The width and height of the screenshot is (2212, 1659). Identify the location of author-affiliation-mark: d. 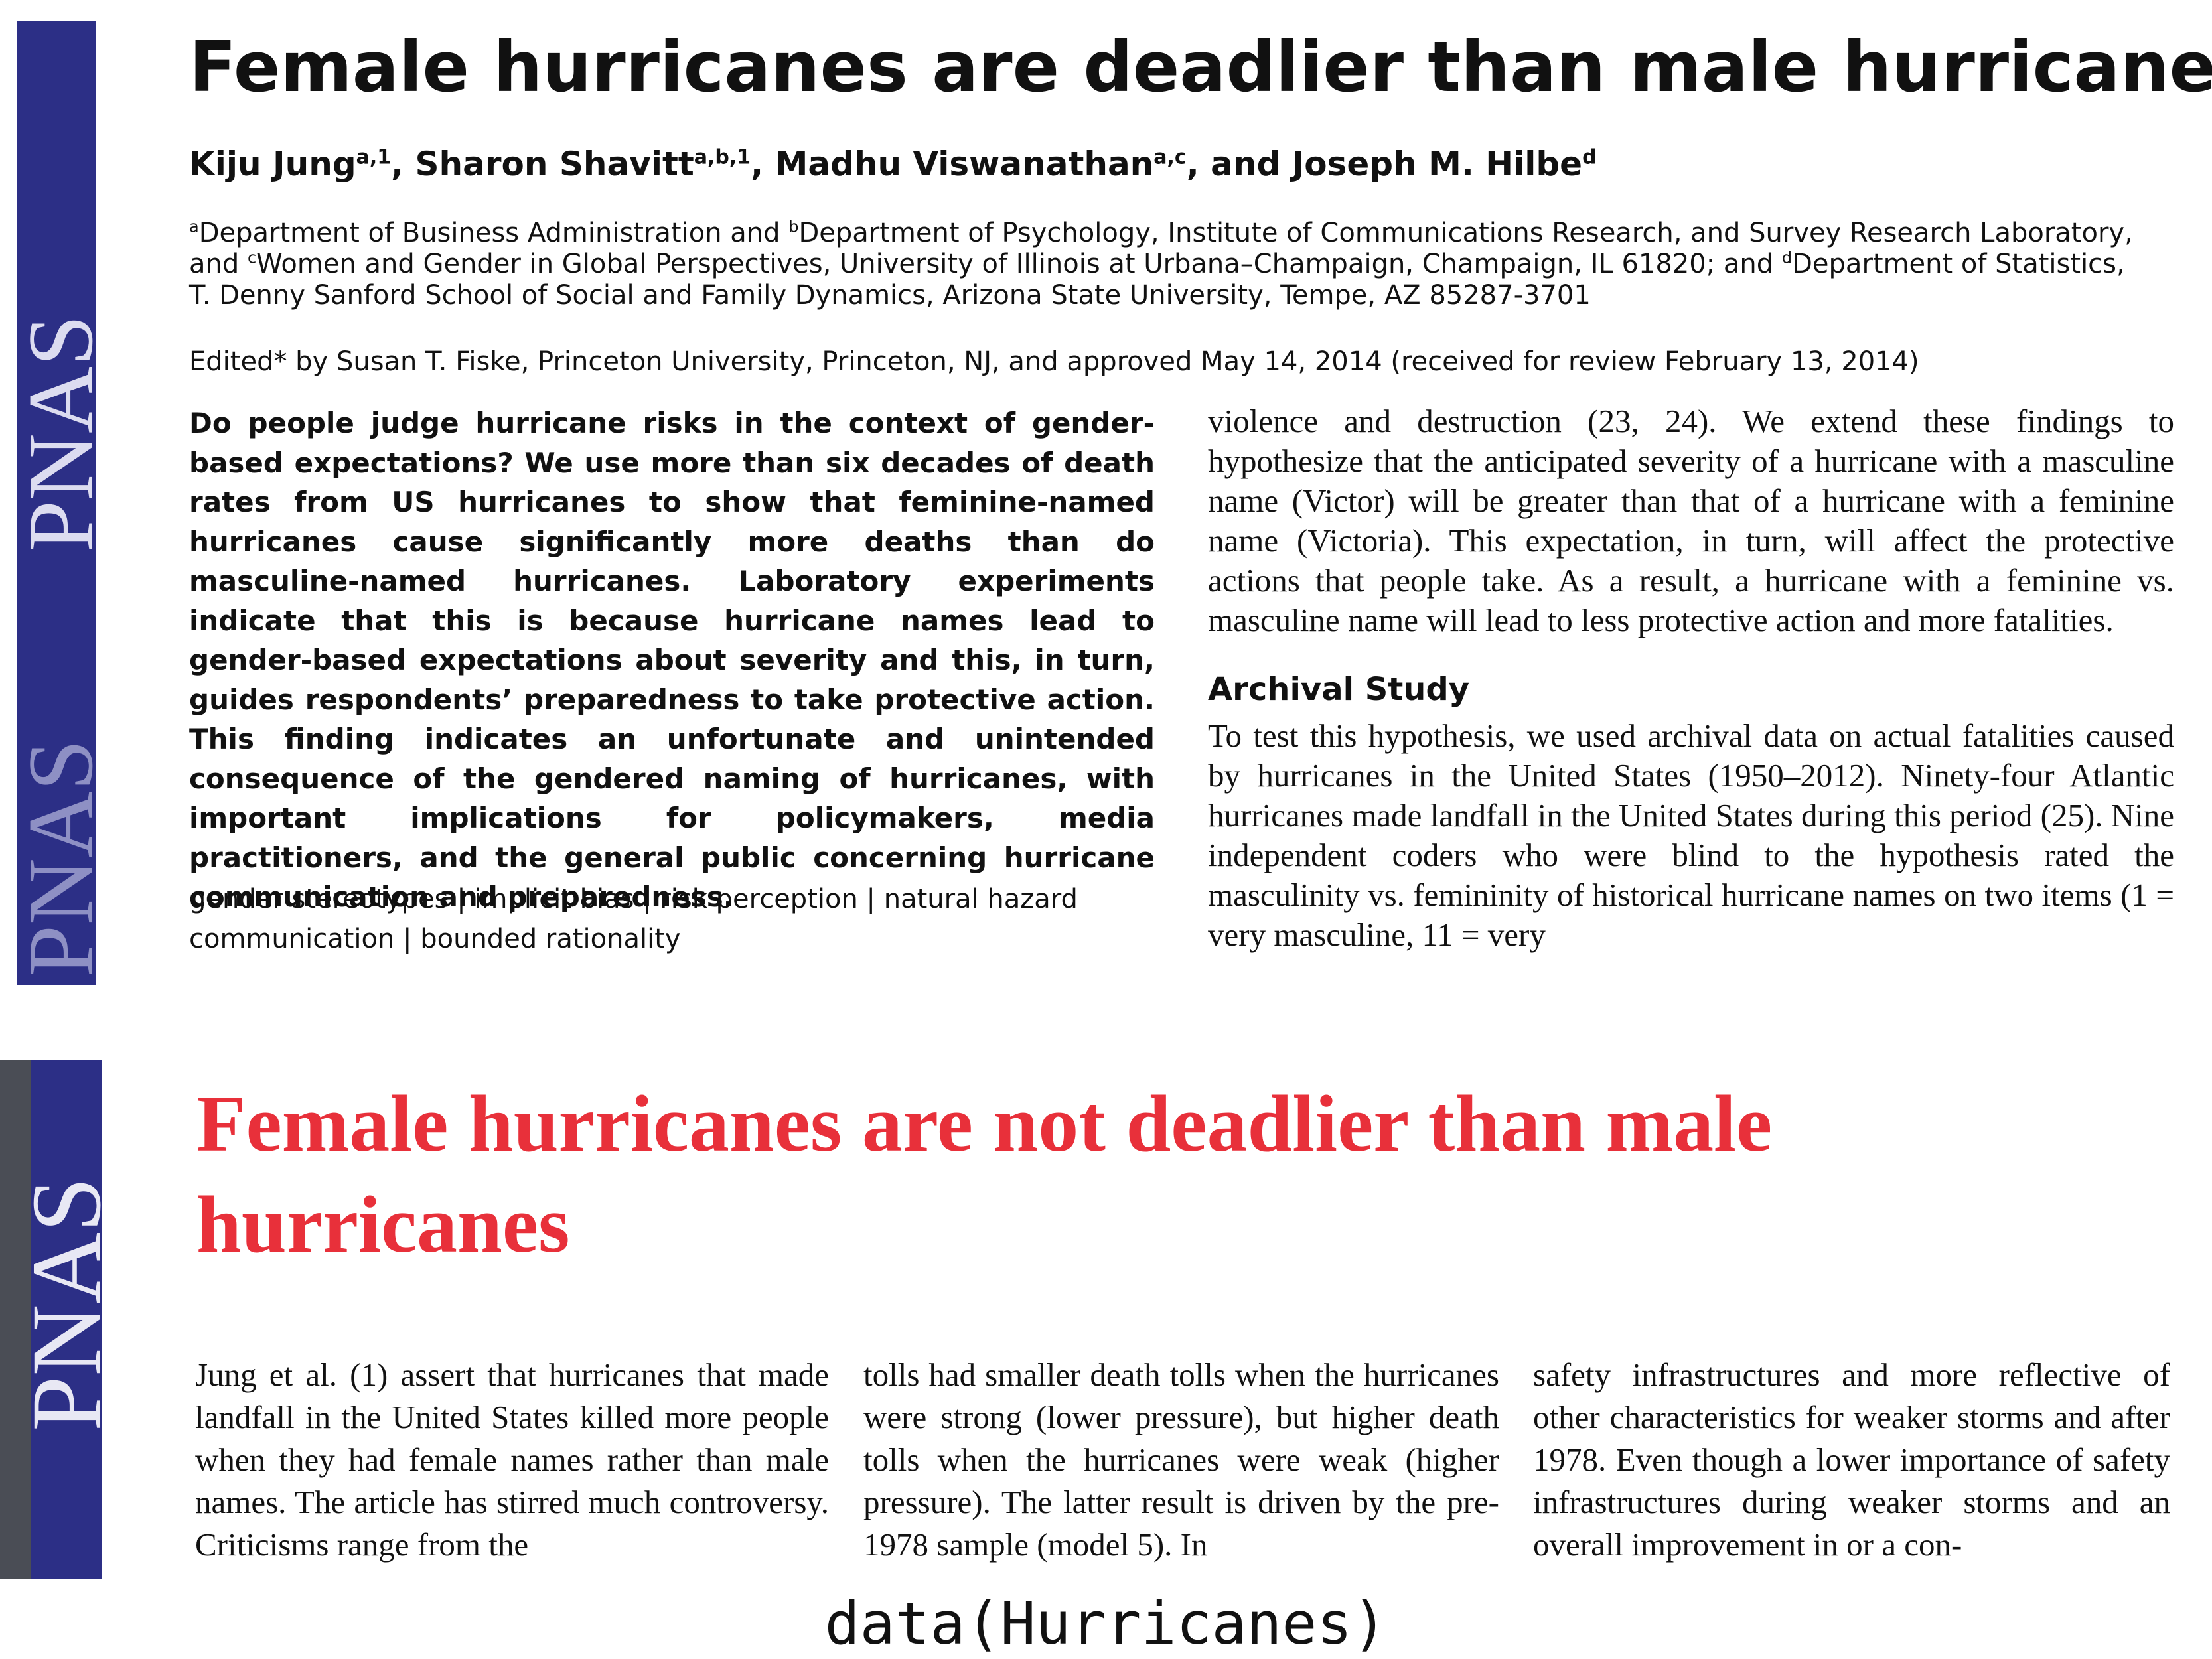
(1590, 157).